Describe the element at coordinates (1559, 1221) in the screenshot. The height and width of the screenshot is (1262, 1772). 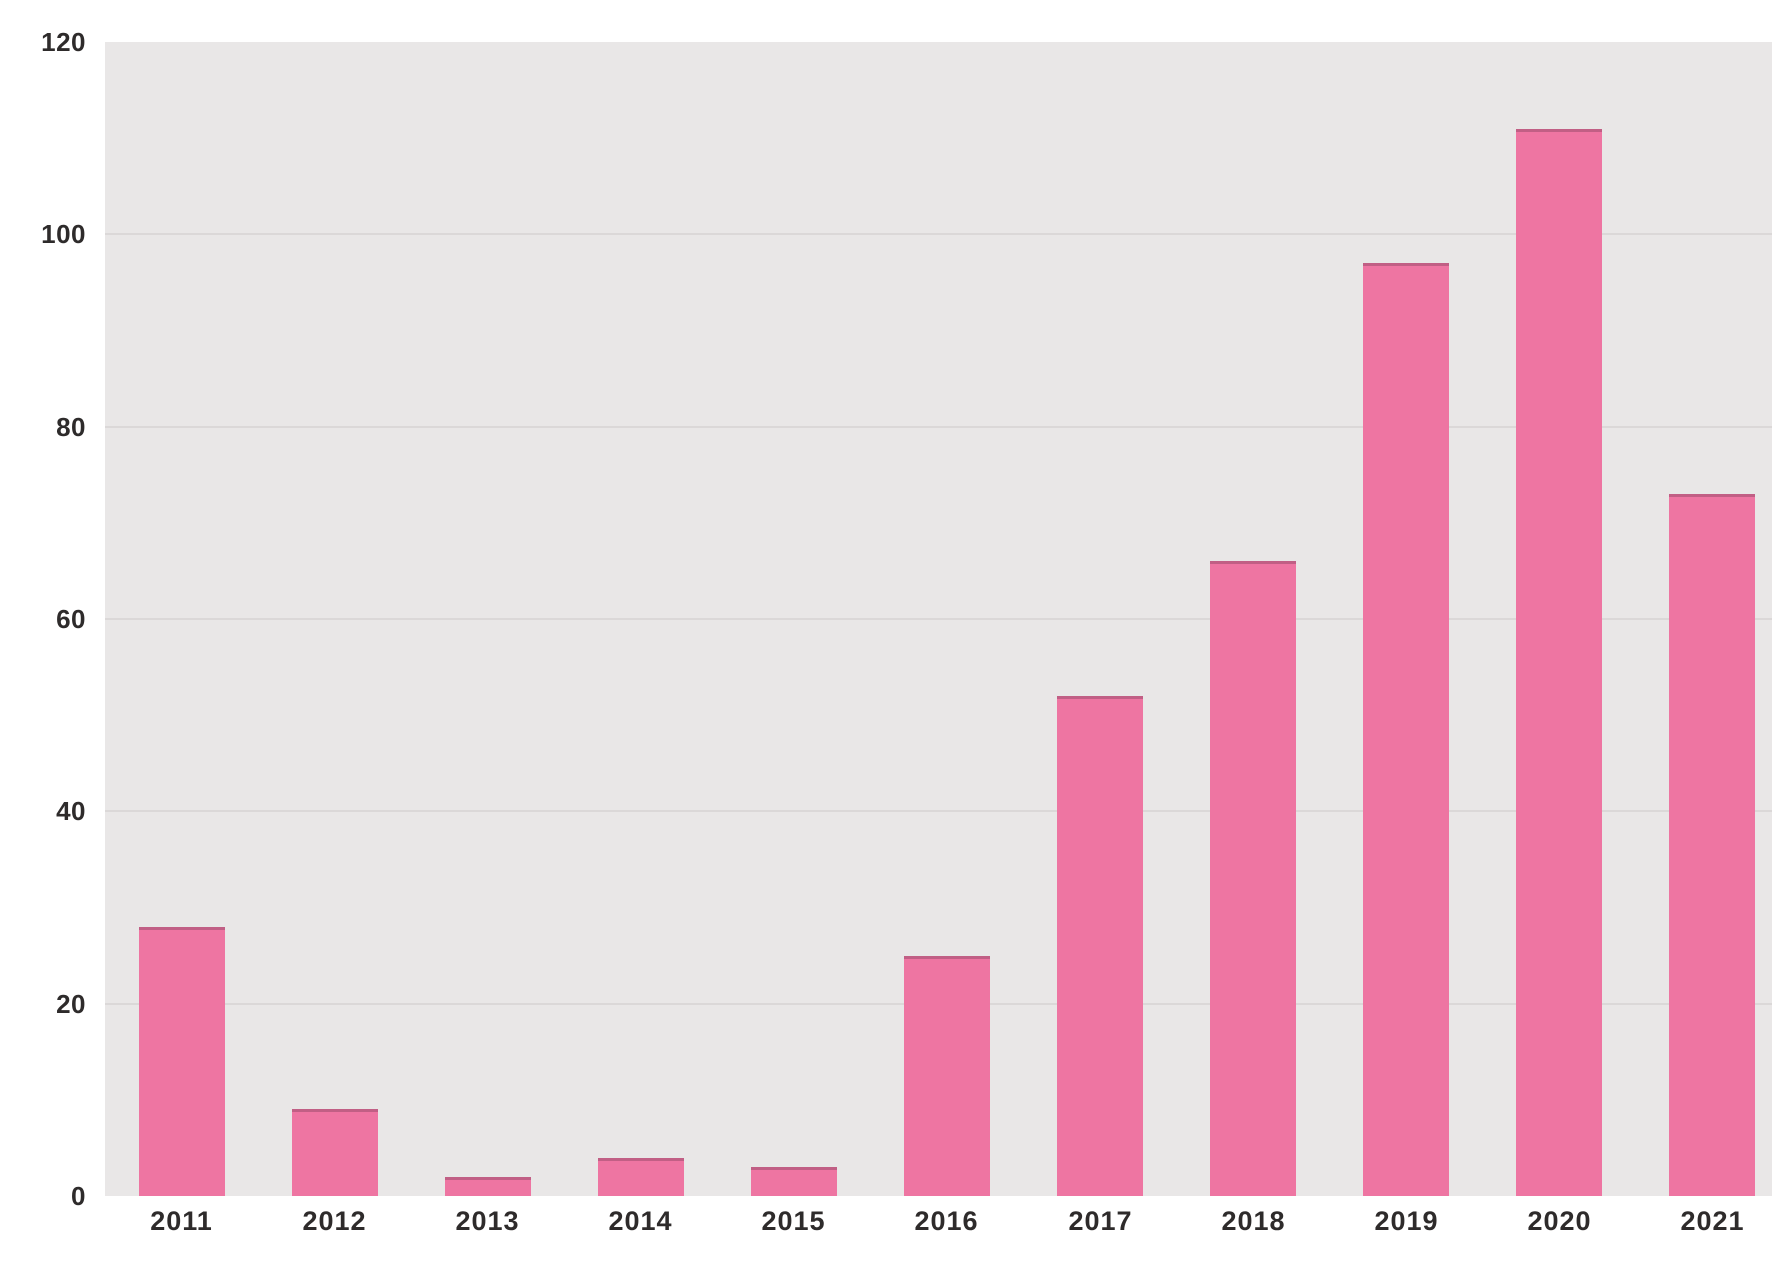
I see `x-tick-label-2020: 2020` at that location.